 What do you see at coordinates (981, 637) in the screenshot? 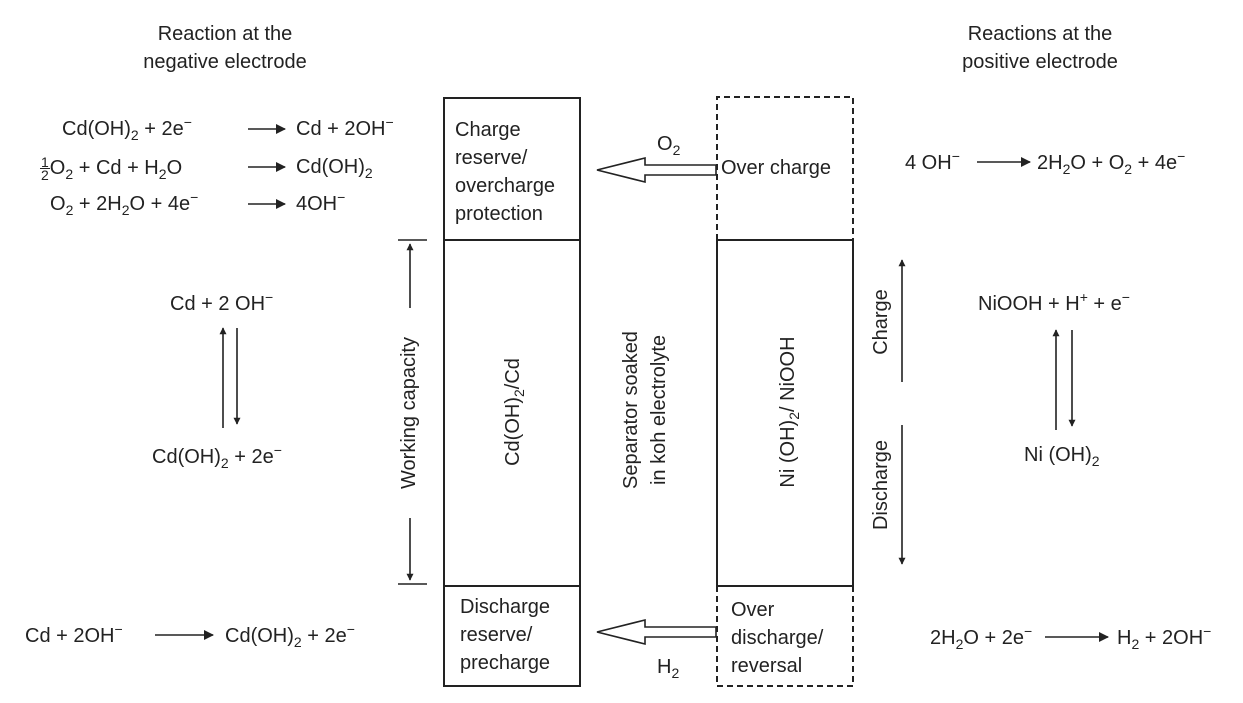
I see `reaction-p2-lhs: 2H2O + 2e−` at bounding box center [981, 637].